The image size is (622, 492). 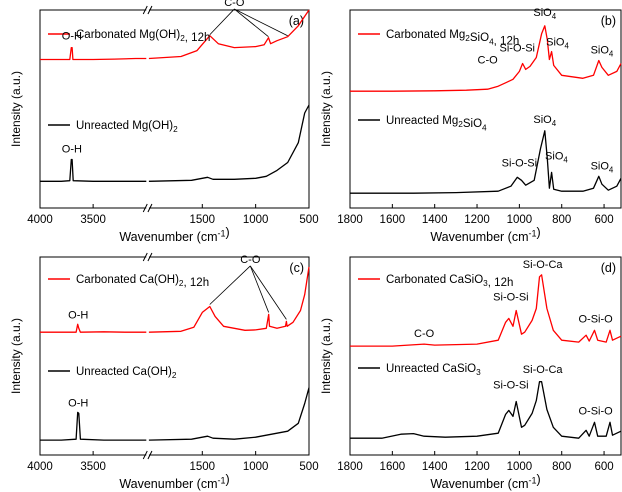 What do you see at coordinates (433, 370) in the screenshot?
I see `legend-label: Unreacted CaSiO3` at bounding box center [433, 370].